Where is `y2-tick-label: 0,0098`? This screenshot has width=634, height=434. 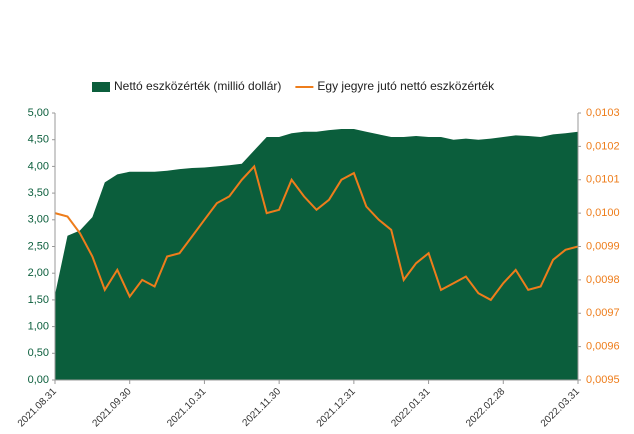 y2-tick-label: 0,0098 is located at coordinates (603, 280).